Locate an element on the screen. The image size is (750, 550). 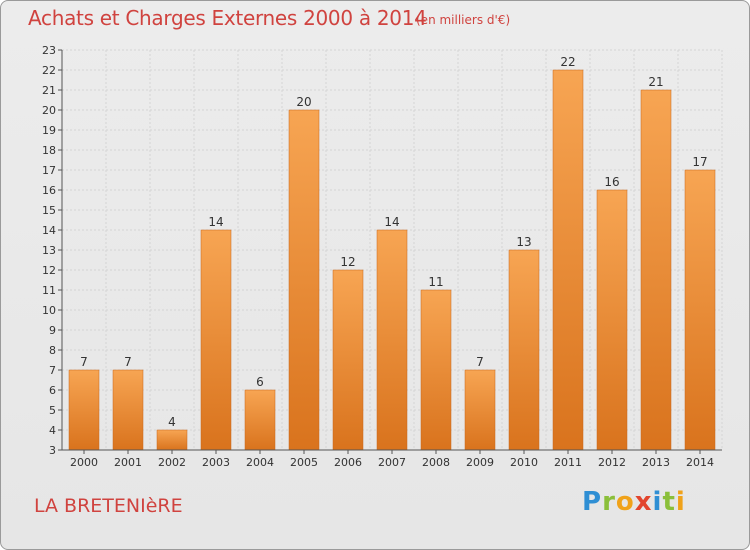
y-tick-label: 9 is located at coordinates (52, 330).